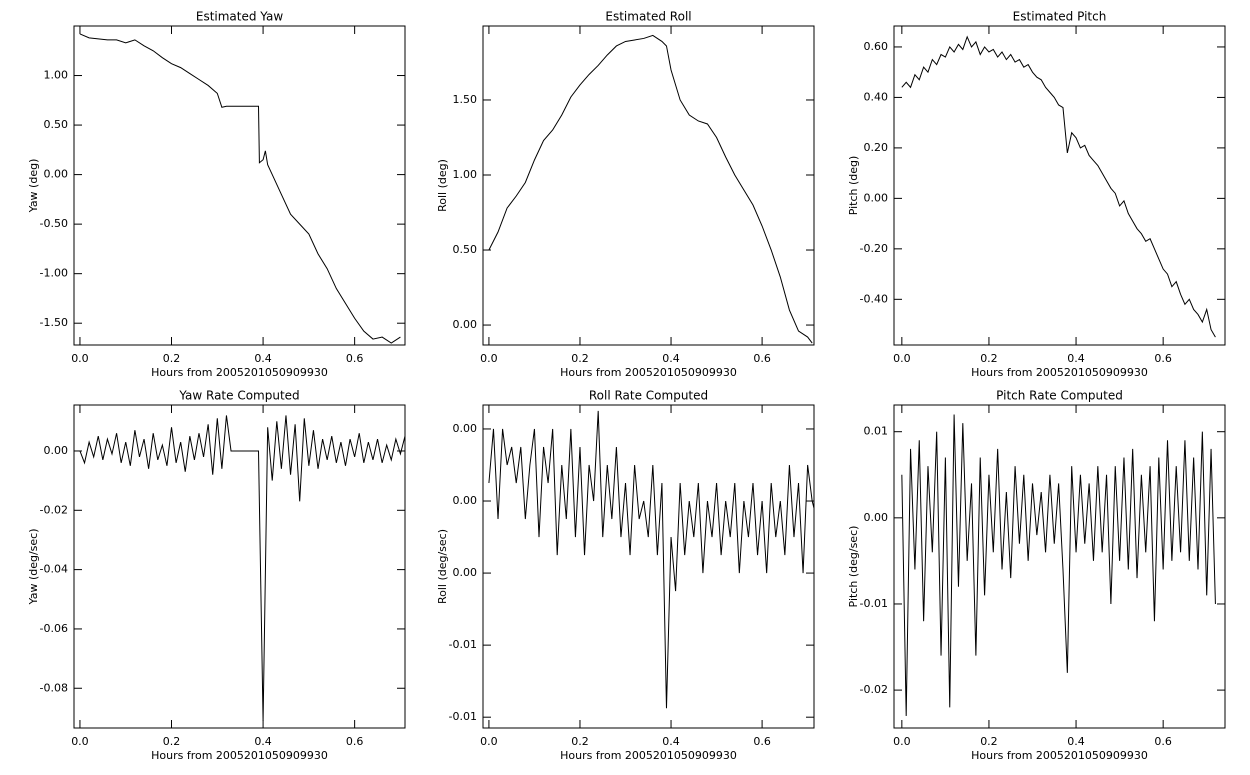  What do you see at coordinates (442, 566) in the screenshot?
I see `y-axis-label: Roll (deg/sec)` at bounding box center [442, 566].